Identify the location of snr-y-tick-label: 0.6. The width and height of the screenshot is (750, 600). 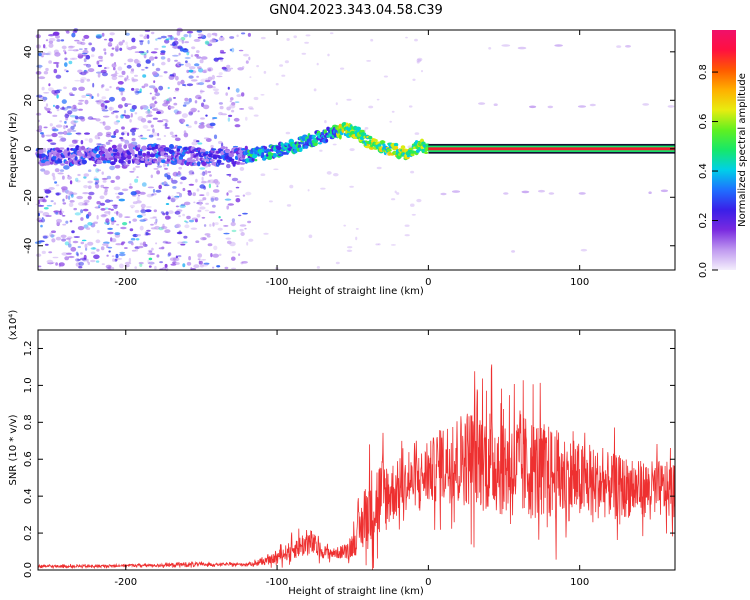
(28, 459).